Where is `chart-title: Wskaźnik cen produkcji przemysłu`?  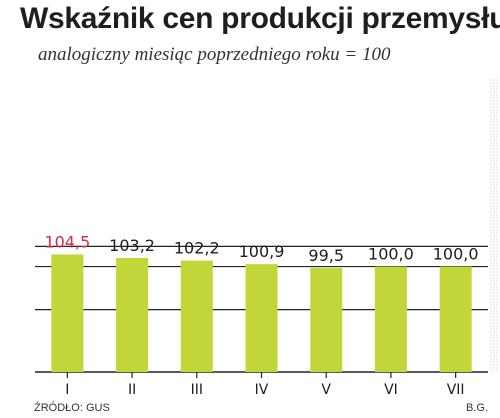 chart-title: Wskaźnik cen produkcji przemysłu is located at coordinates (260, 18).